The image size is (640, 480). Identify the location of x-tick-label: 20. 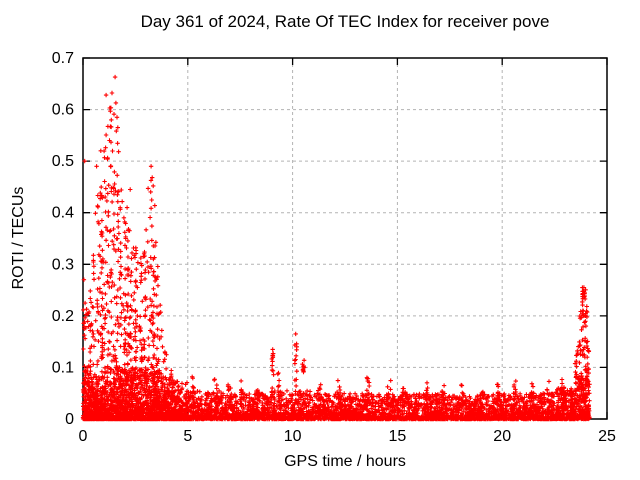
(502, 436).